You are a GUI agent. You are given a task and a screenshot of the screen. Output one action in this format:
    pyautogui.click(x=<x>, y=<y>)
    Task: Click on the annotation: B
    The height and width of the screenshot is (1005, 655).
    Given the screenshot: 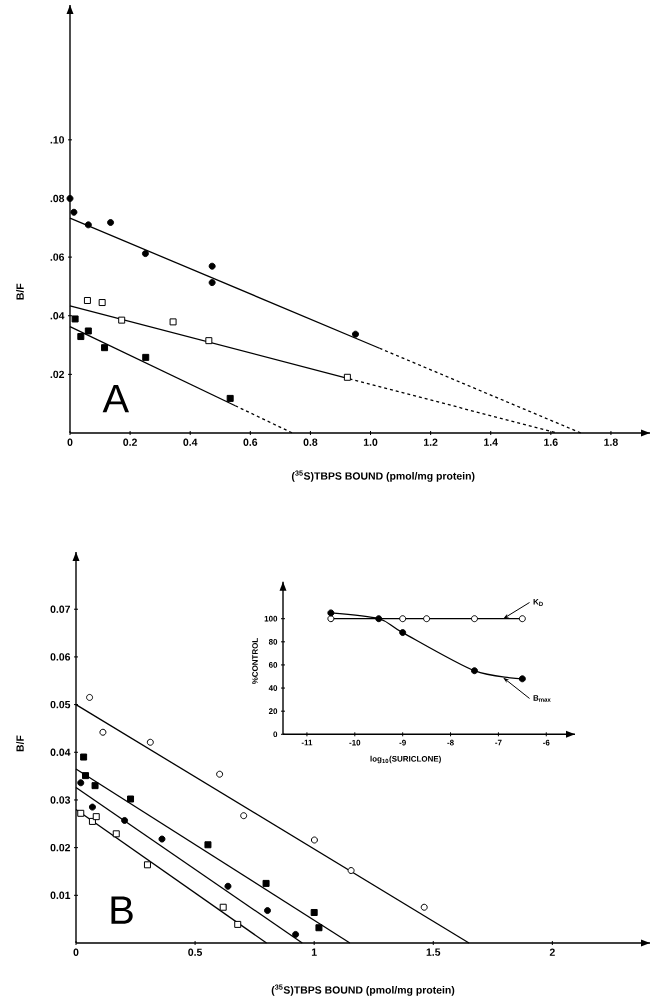 What is the action you would take?
    pyautogui.click(x=122, y=910)
    